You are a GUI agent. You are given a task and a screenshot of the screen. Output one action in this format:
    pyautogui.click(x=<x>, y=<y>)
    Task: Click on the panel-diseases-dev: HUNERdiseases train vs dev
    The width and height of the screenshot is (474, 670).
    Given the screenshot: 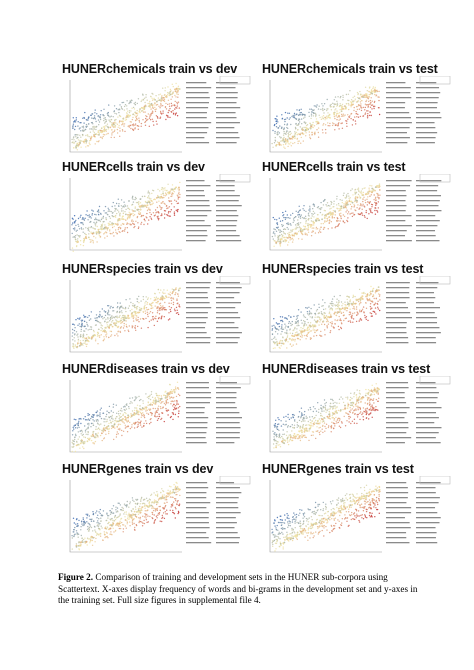 What is the action you would take?
    pyautogui.click(x=157, y=412)
    